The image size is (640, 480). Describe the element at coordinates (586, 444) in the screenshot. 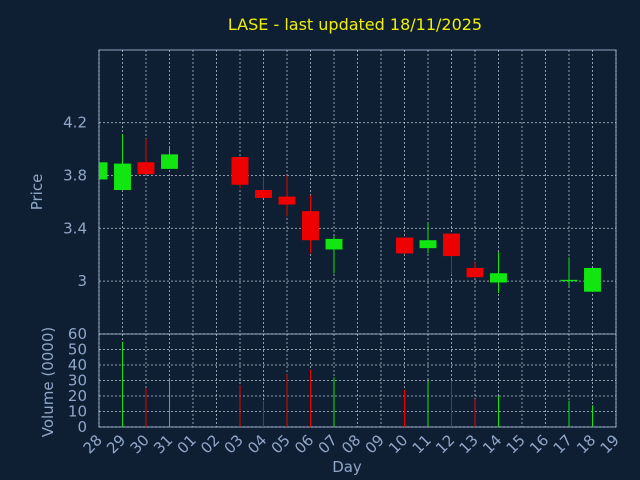

I see `day-tick-label: 18` at that location.